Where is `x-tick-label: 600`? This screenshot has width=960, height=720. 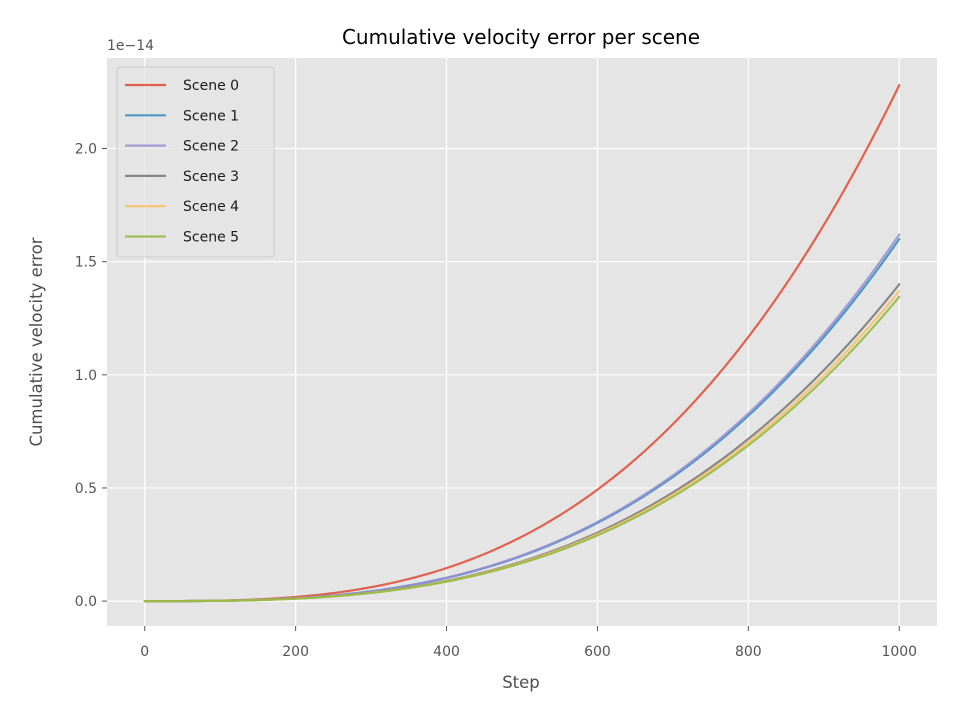 x-tick-label: 600 is located at coordinates (597, 652).